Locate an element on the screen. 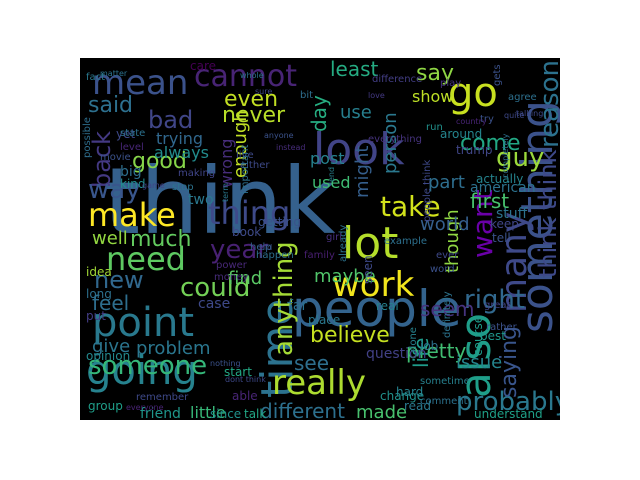 The image size is (640, 480). cloud-word-least: least is located at coordinates (354, 69).